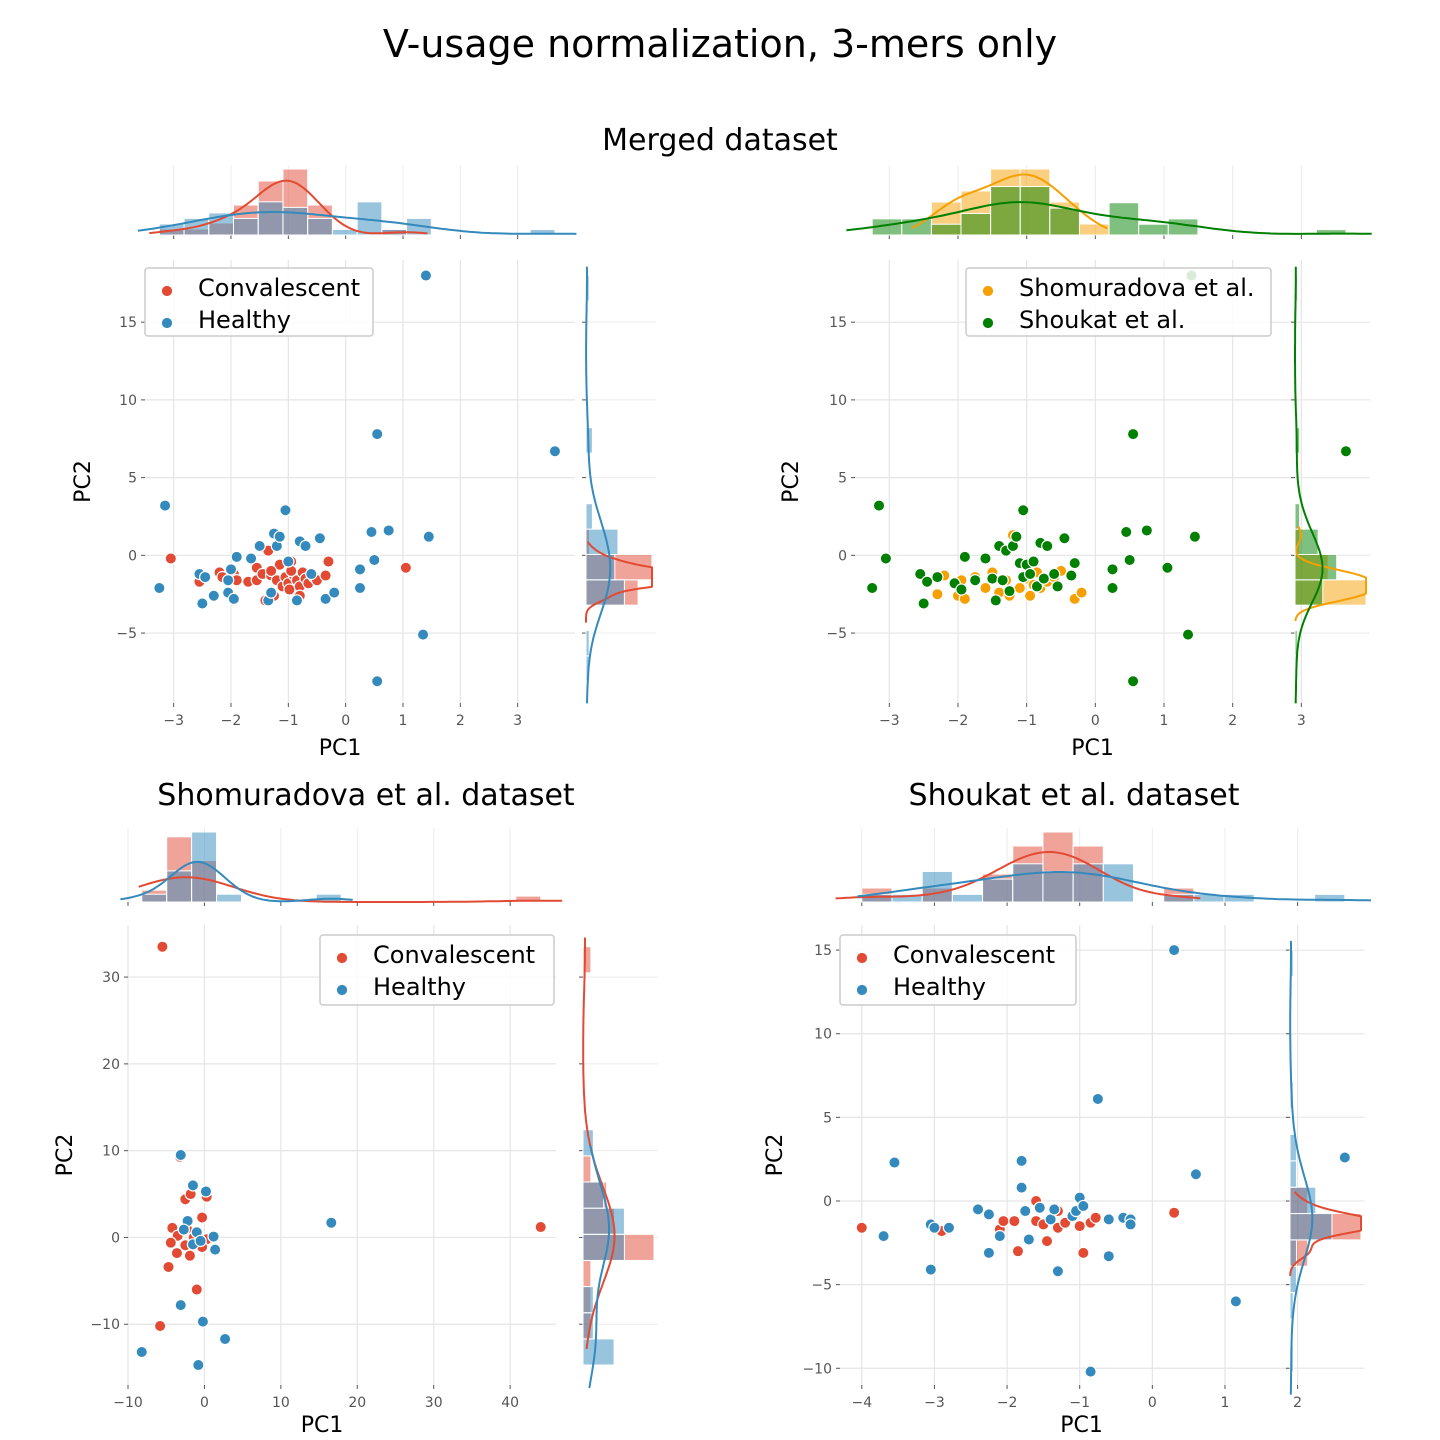 The width and height of the screenshot is (1440, 1440). What do you see at coordinates (838, 401) in the screenshot?
I see `y-tick-label: 10` at bounding box center [838, 401].